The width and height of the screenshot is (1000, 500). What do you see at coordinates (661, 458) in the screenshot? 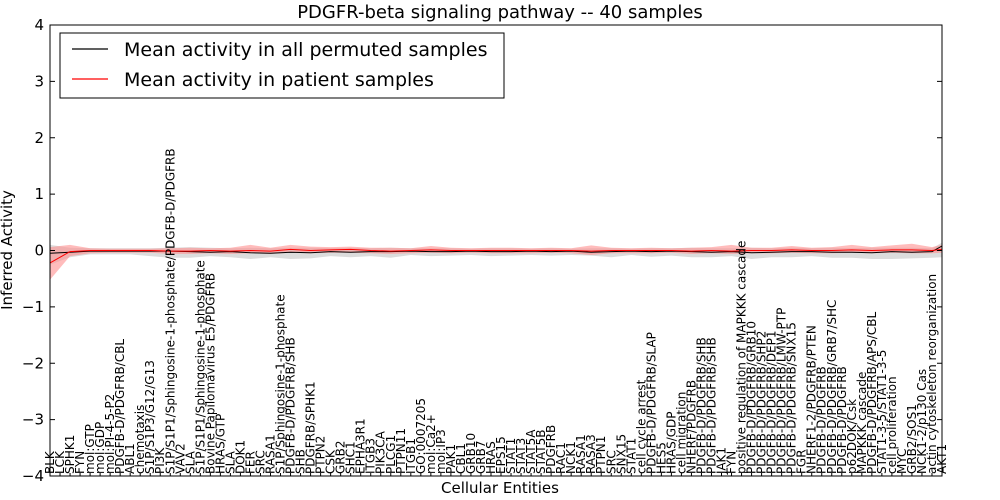
I see `category-label: HES5` at bounding box center [661, 458].